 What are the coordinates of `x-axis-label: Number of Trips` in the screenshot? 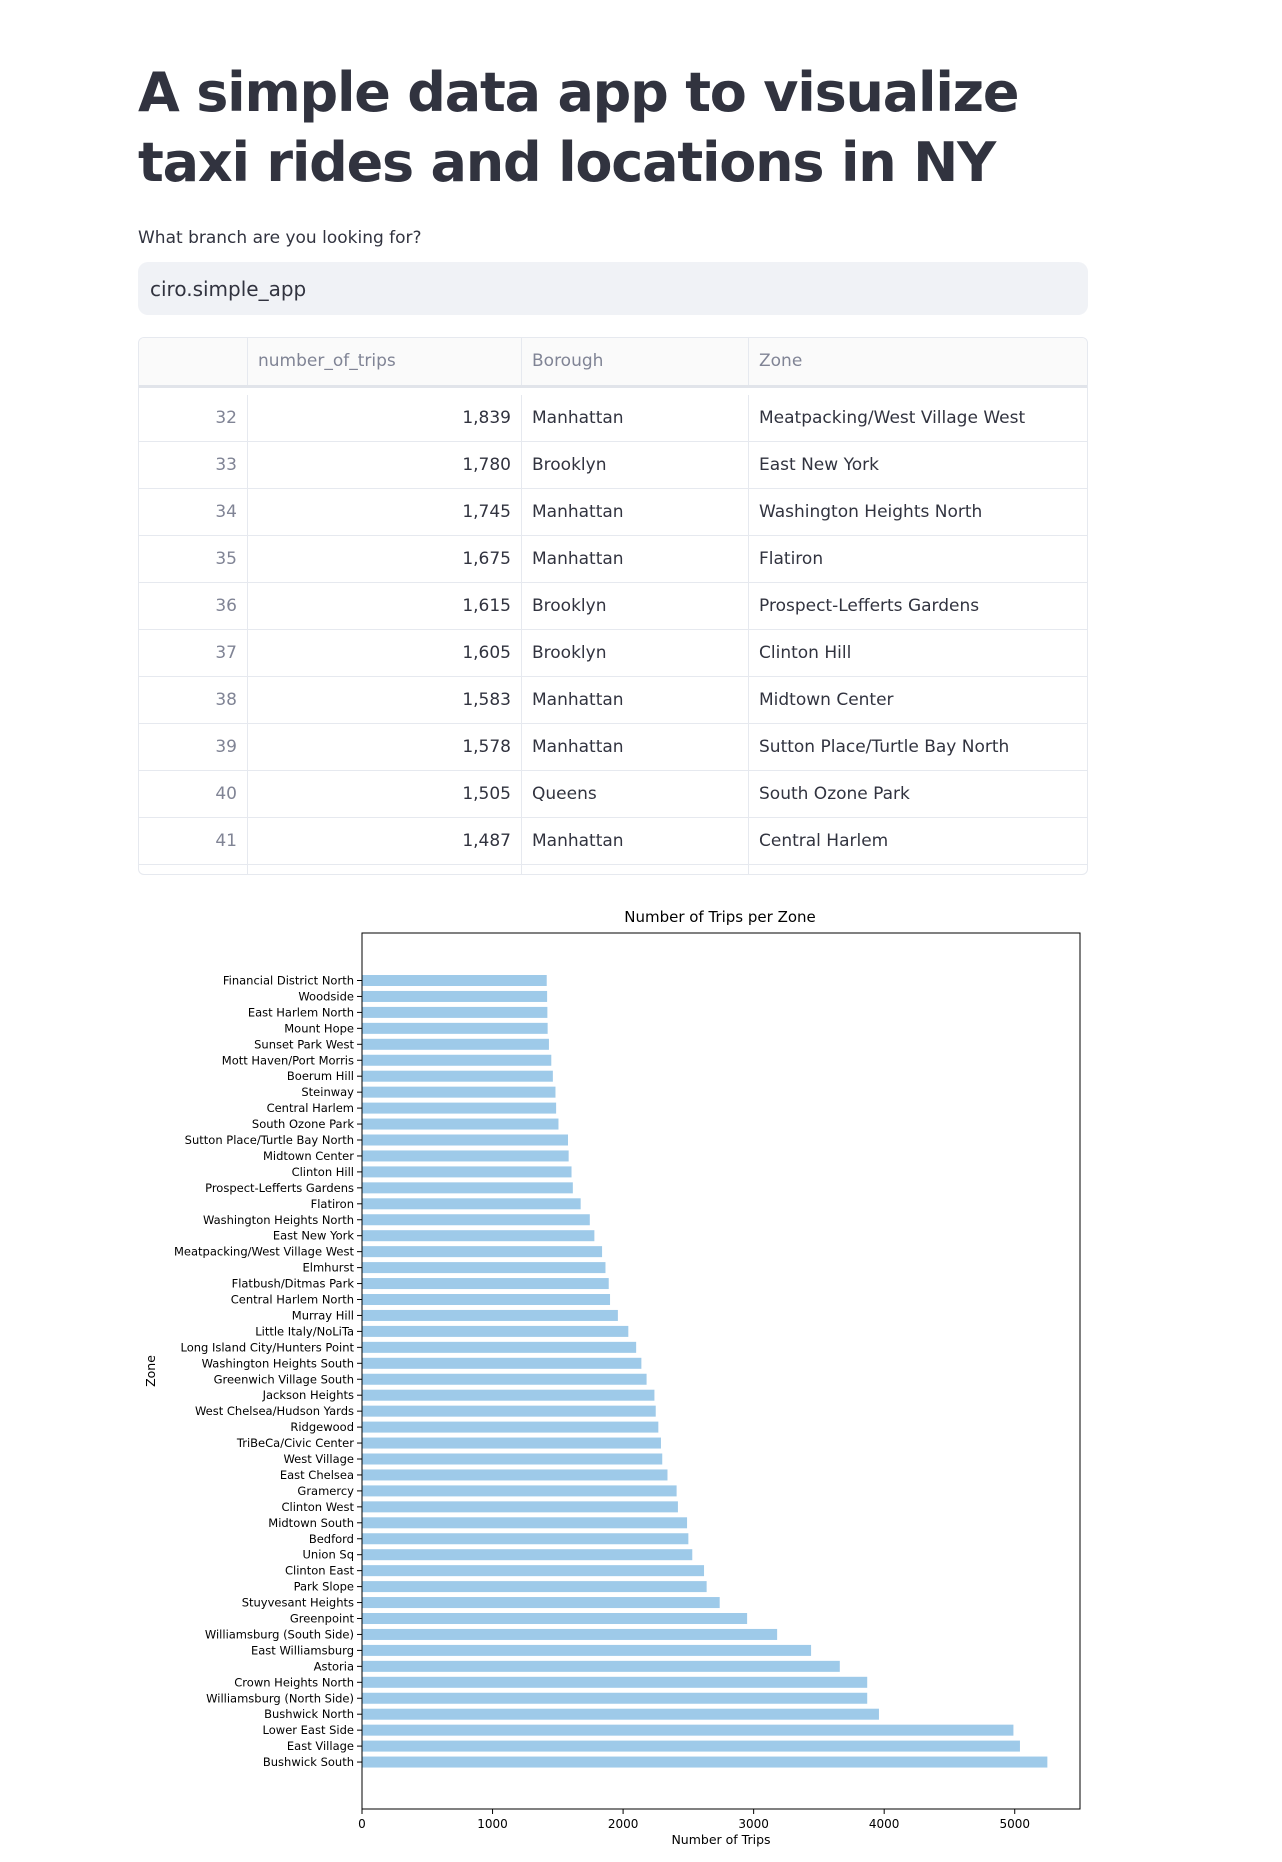 It's located at (720, 1839).